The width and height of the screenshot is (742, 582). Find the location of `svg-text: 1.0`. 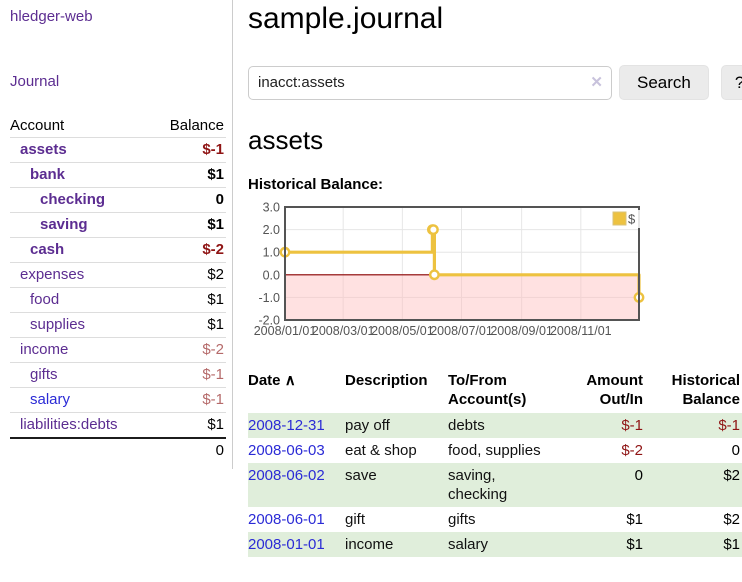

svg-text: 1.0 is located at coordinates (271, 253).